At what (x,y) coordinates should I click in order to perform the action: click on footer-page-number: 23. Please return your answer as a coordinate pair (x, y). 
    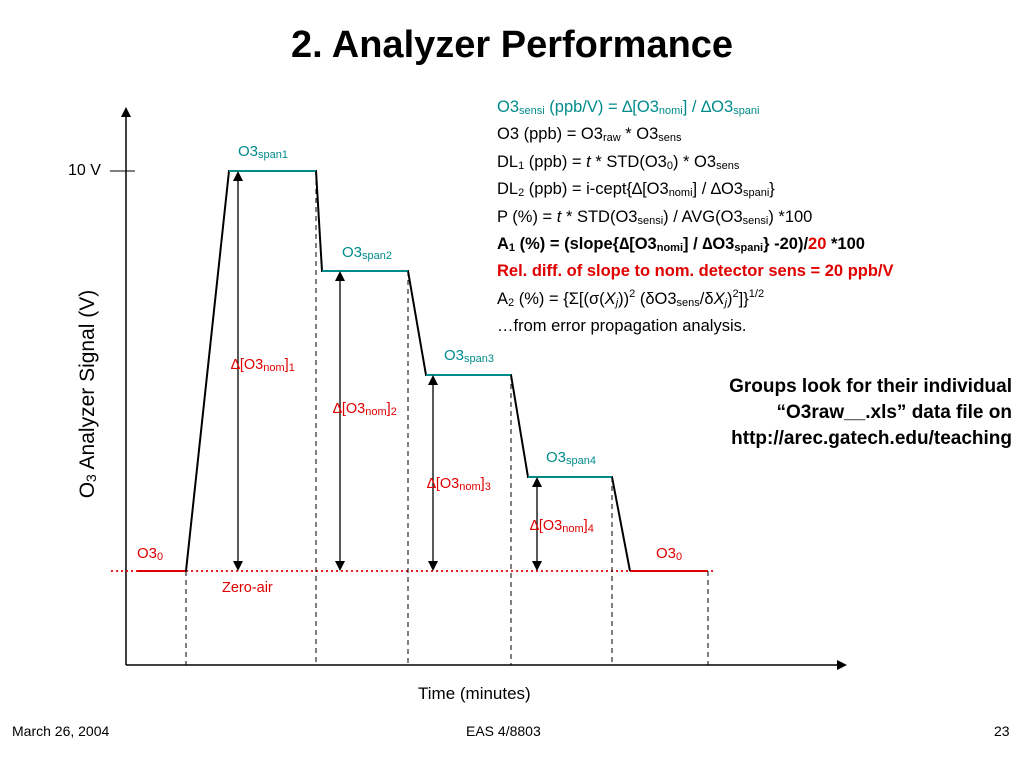
    Looking at the image, I should click on (1002, 731).